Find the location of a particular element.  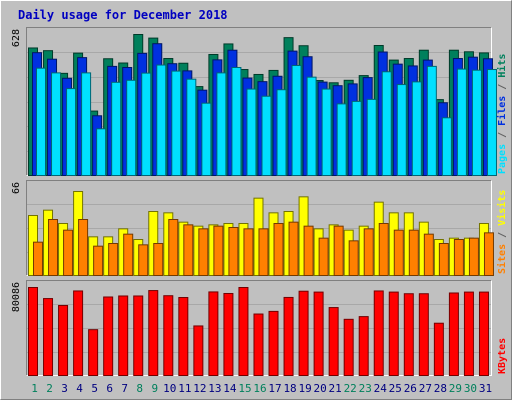

x-tick-label: 31 is located at coordinates (485, 388).